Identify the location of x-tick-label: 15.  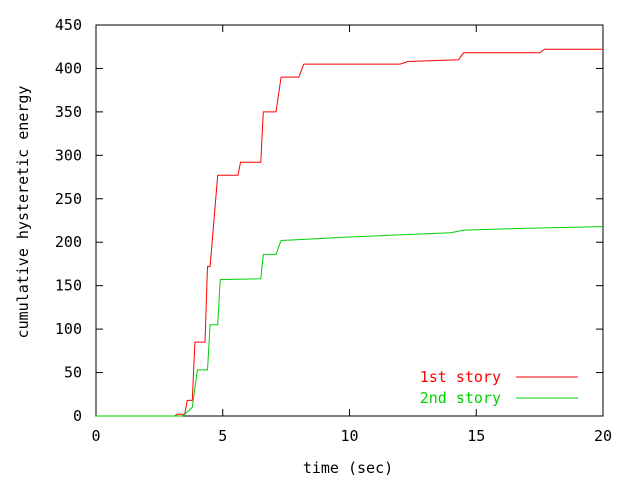
(476, 436).